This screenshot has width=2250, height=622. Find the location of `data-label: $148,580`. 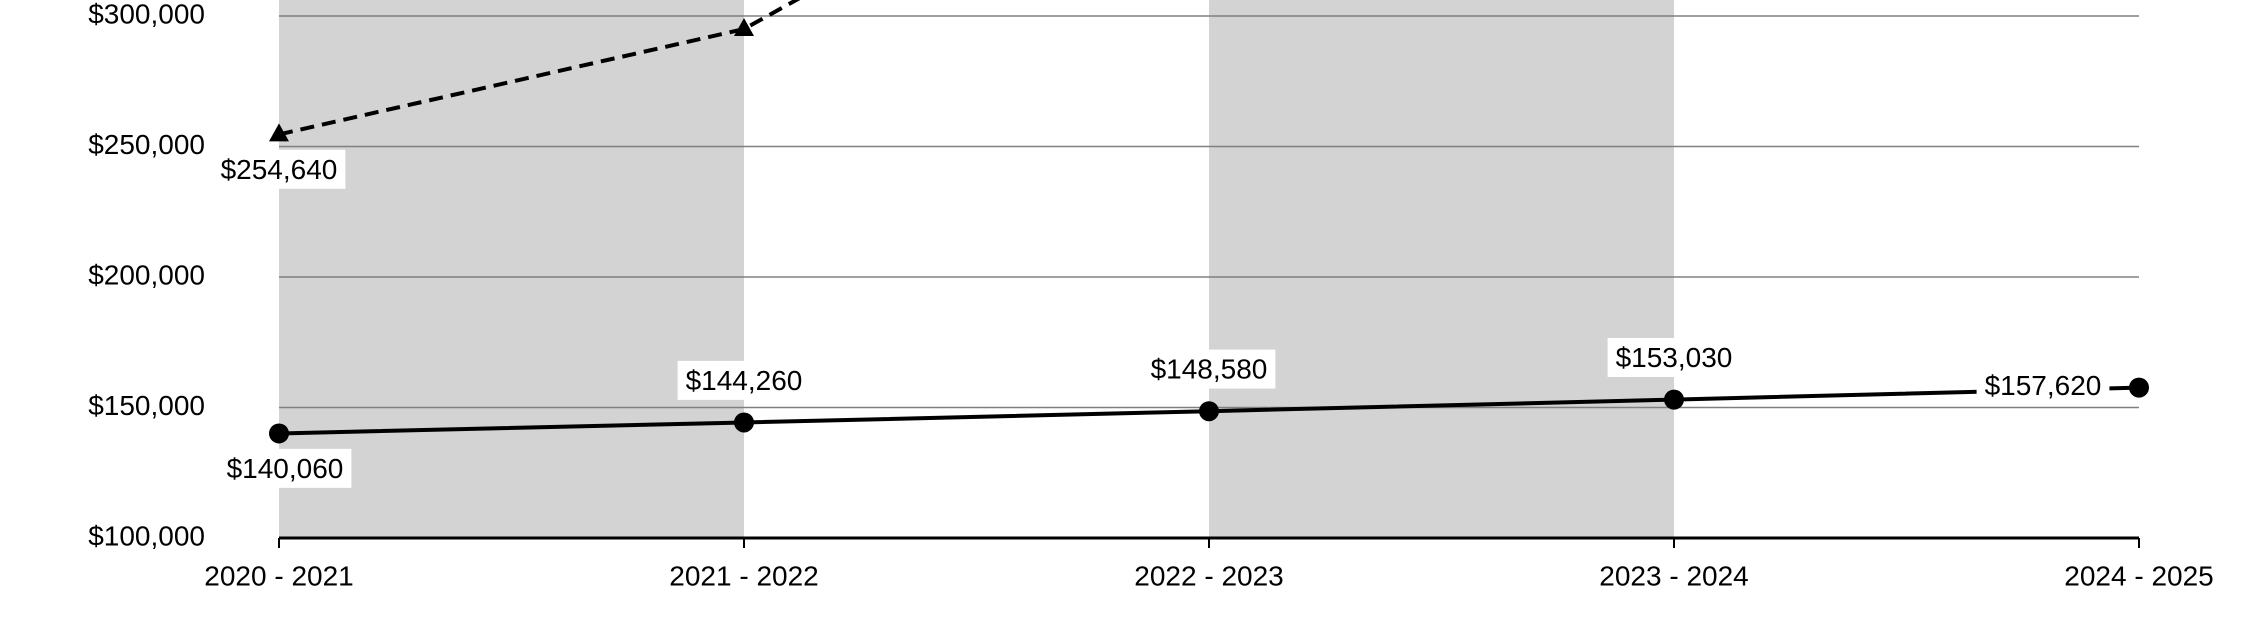

data-label: $148,580 is located at coordinates (1209, 369).